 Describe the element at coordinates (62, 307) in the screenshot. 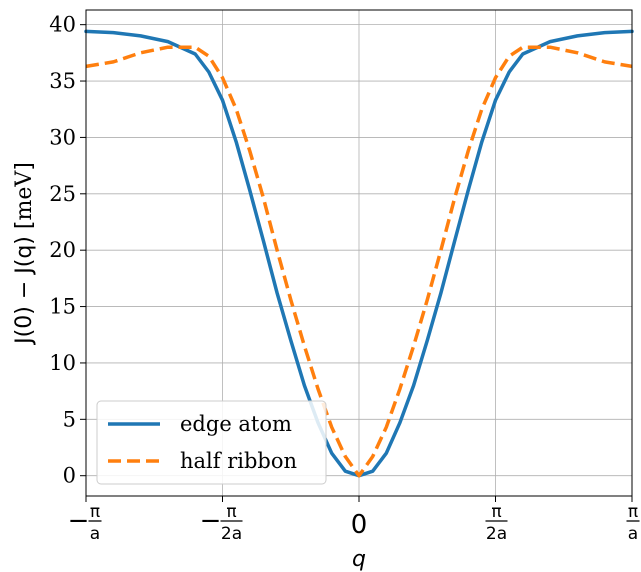

I see `y-tick-label: 15` at that location.